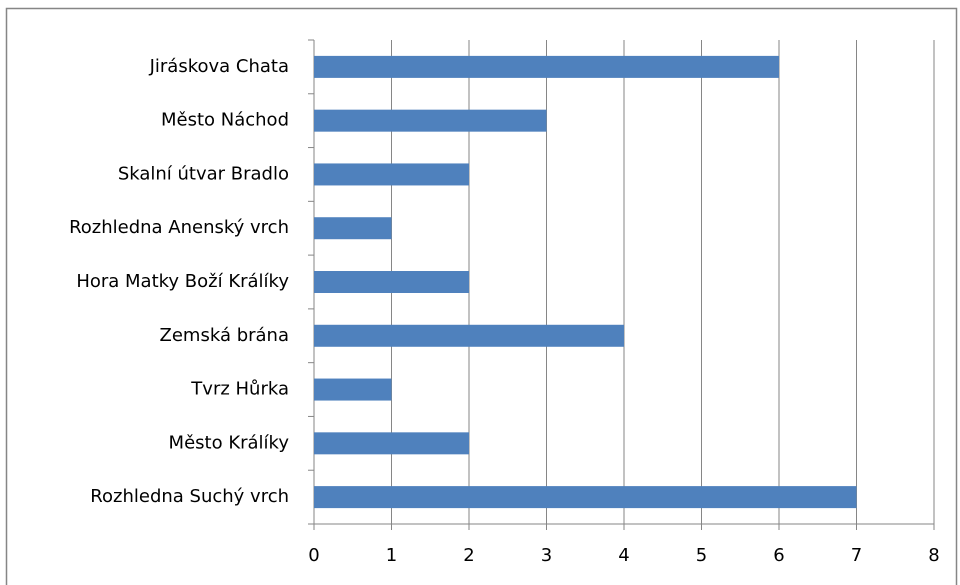 Image resolution: width=960 pixels, height=585 pixels. What do you see at coordinates (182, 281) in the screenshot?
I see `y-tick-label: Hora Matky Boží Králíky` at bounding box center [182, 281].